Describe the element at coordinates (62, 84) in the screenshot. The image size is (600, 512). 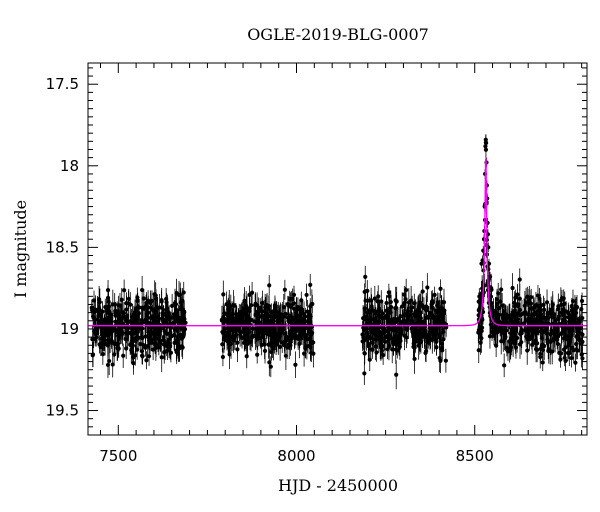
I see `y-tick-label: 17.5` at that location.